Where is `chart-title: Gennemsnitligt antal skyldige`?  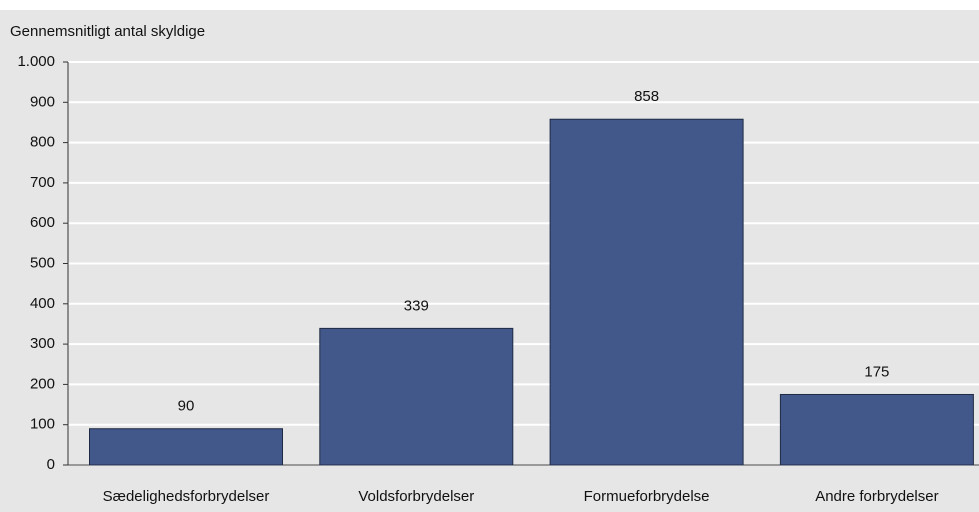
chart-title: Gennemsnitligt antal skyldige is located at coordinates (107, 31).